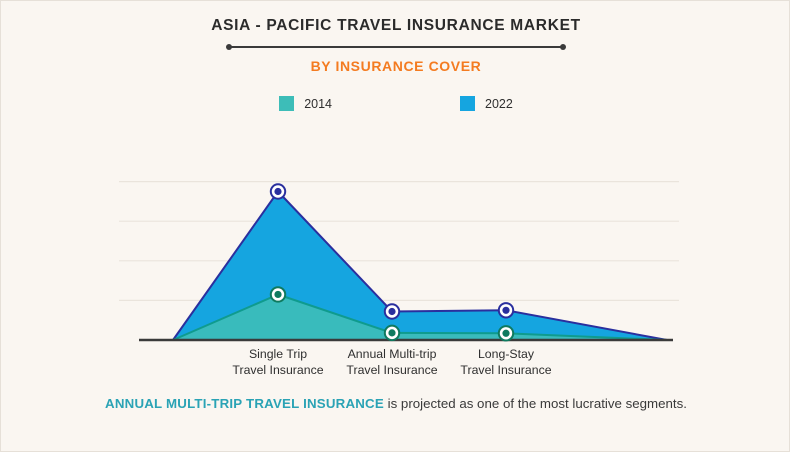  Describe the element at coordinates (505, 362) in the screenshot. I see `x-axis-label-long-stay: Long-Stay Travel Insurance` at that location.